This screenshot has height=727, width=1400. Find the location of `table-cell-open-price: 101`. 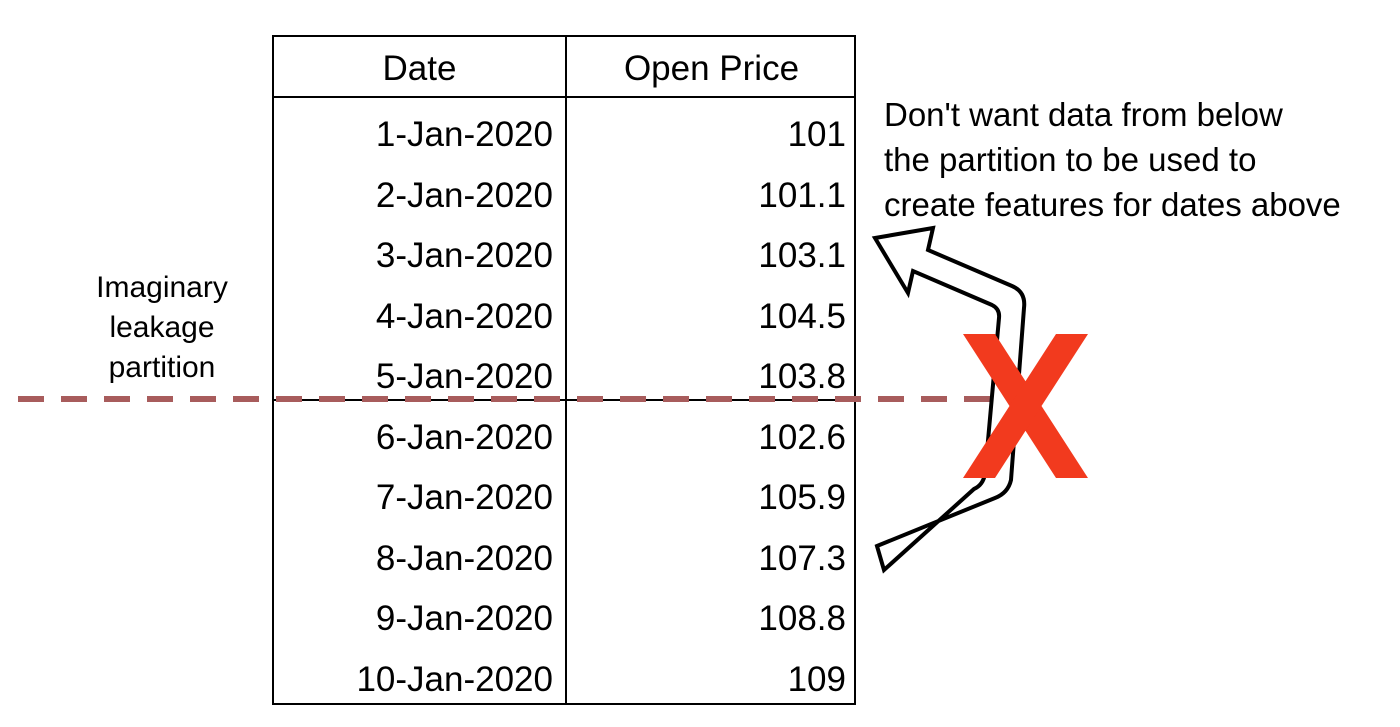

table-cell-open-price: 101 is located at coordinates (816, 134).